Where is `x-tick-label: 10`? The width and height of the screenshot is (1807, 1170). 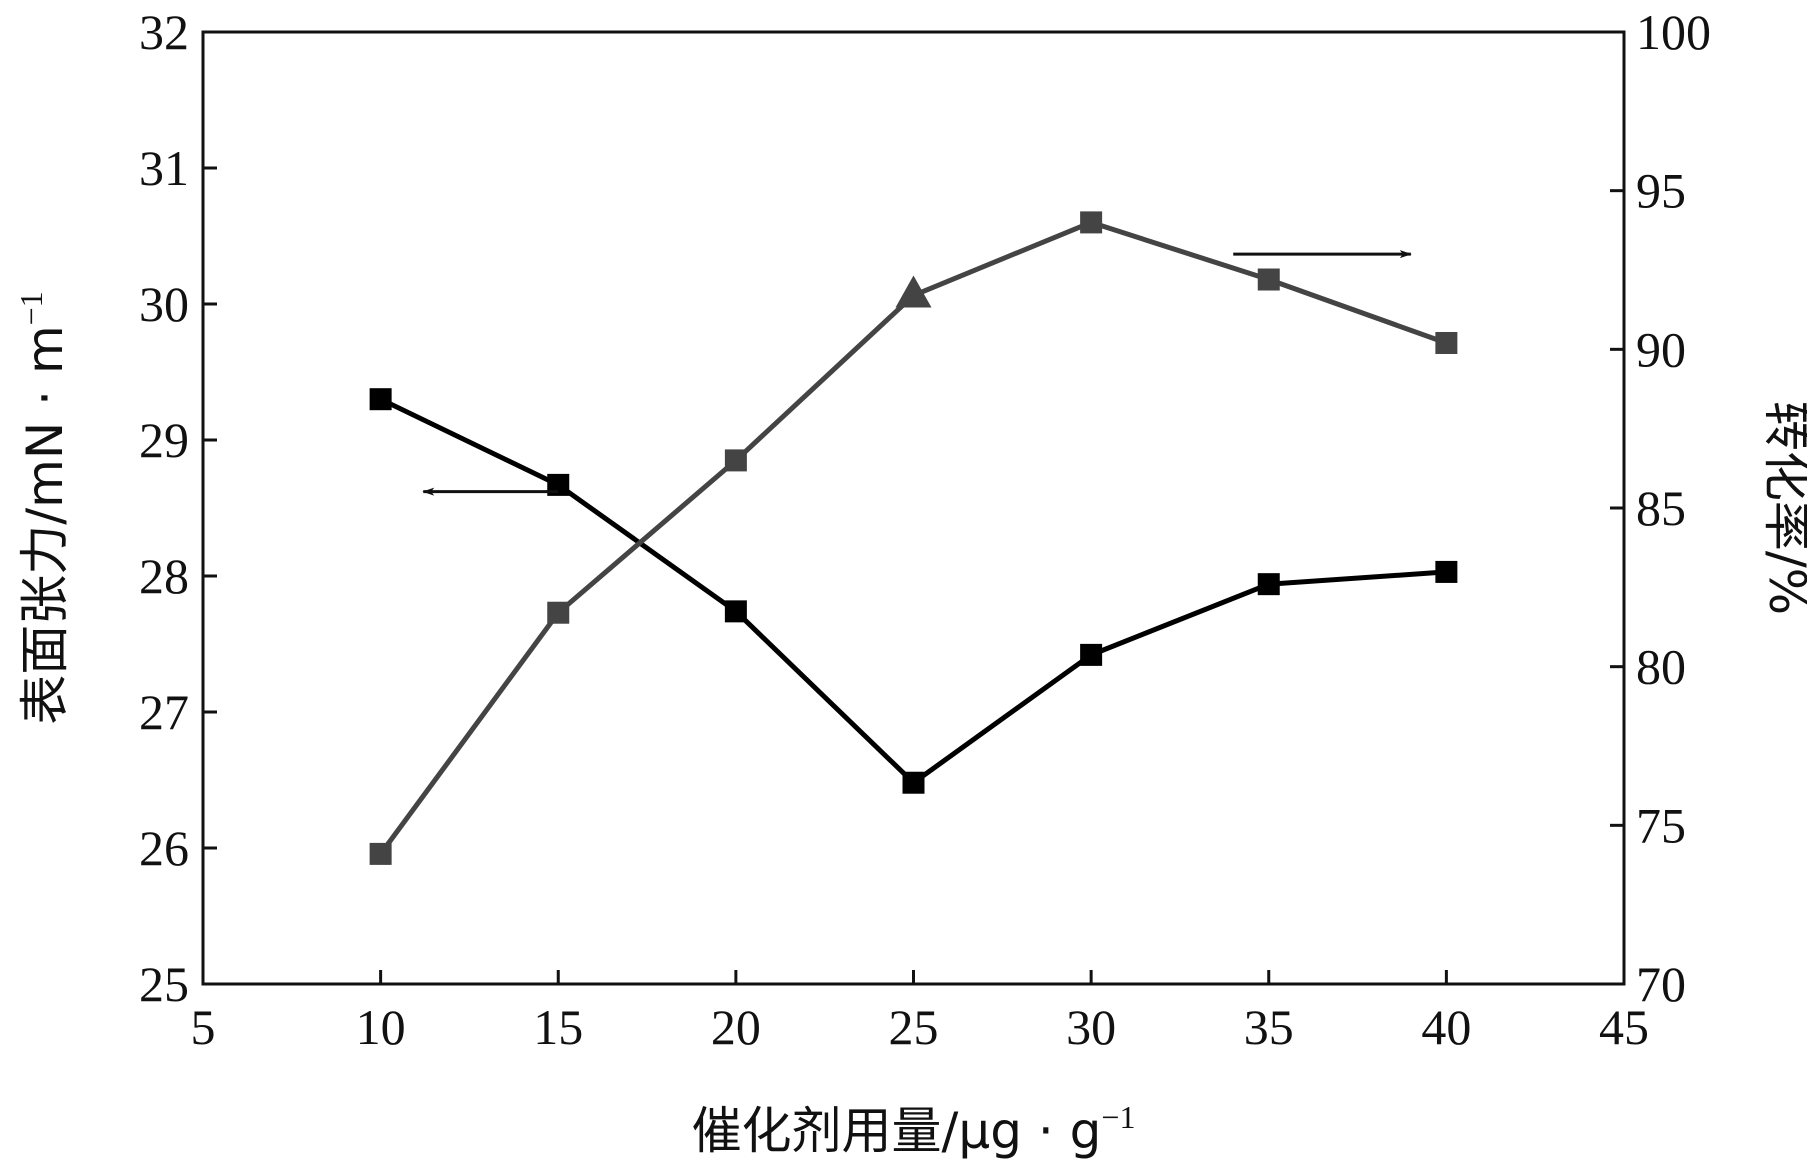 x-tick-label: 10 is located at coordinates (381, 1027).